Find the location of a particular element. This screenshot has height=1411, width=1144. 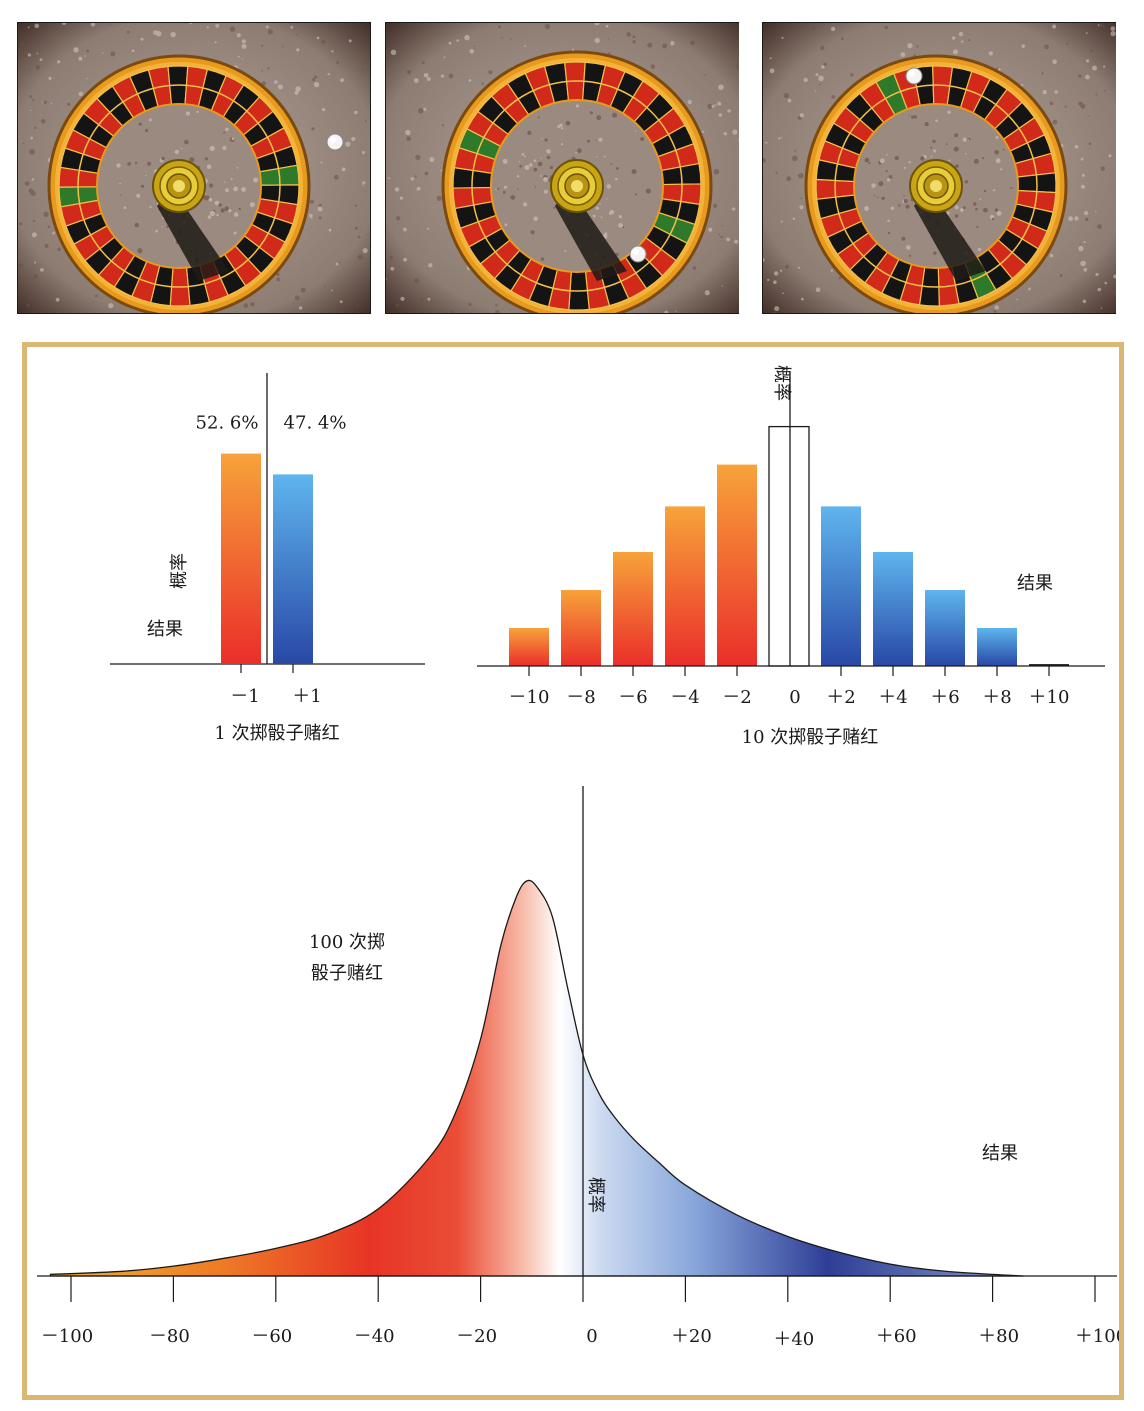

x-axis-label: 10 次掷骰子赌红 is located at coordinates (810, 737).